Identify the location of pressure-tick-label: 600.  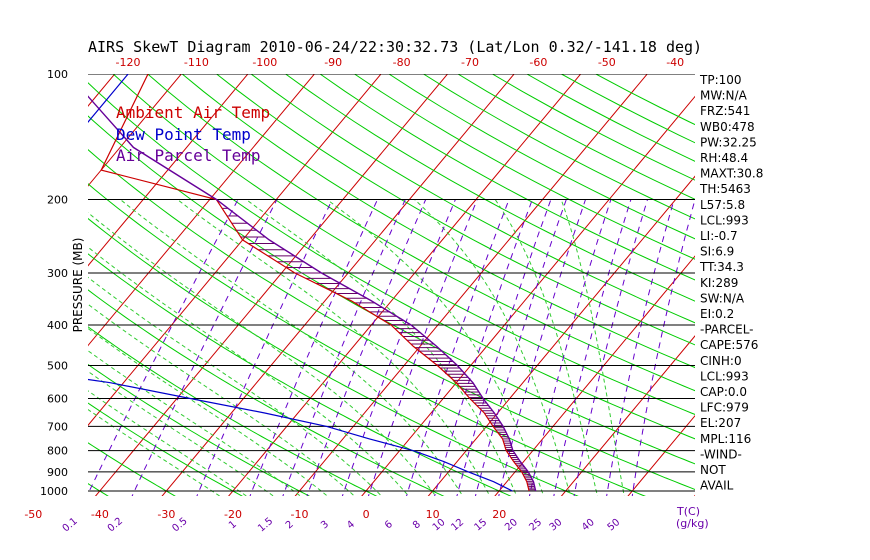
(57, 398).